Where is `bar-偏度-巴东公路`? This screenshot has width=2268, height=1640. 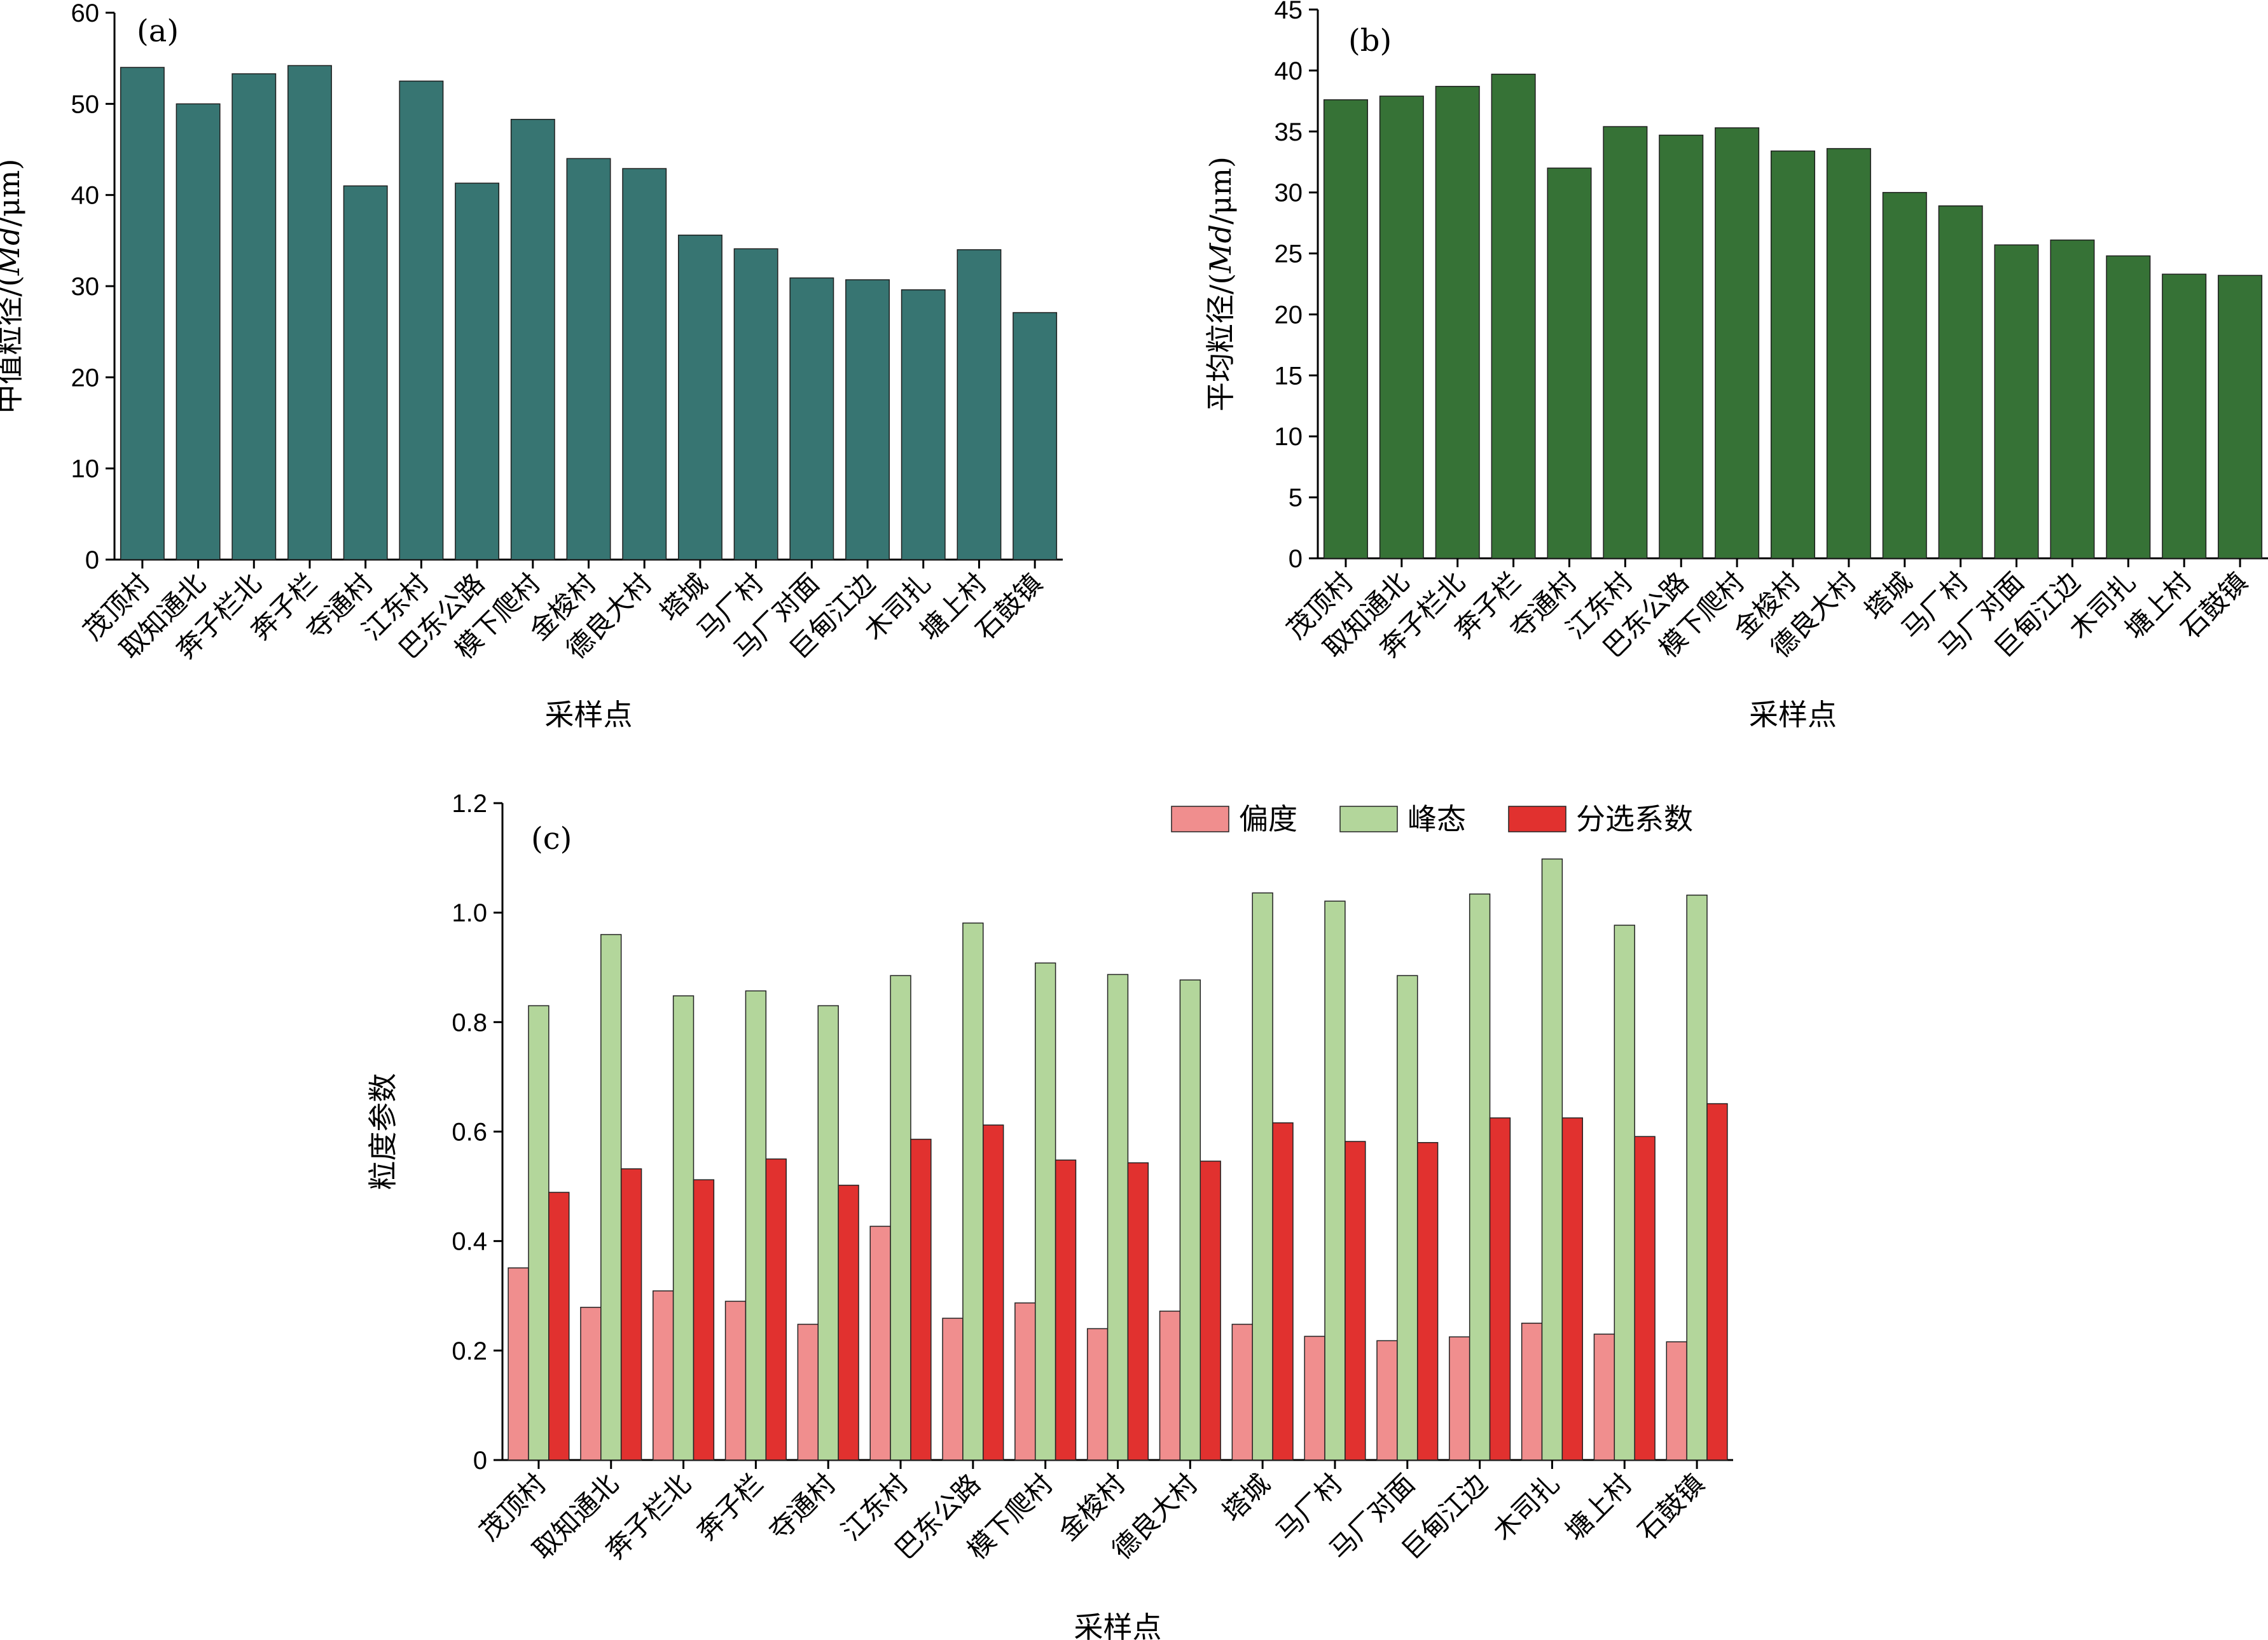
bar-偏度-巴东公路 is located at coordinates (953, 1389).